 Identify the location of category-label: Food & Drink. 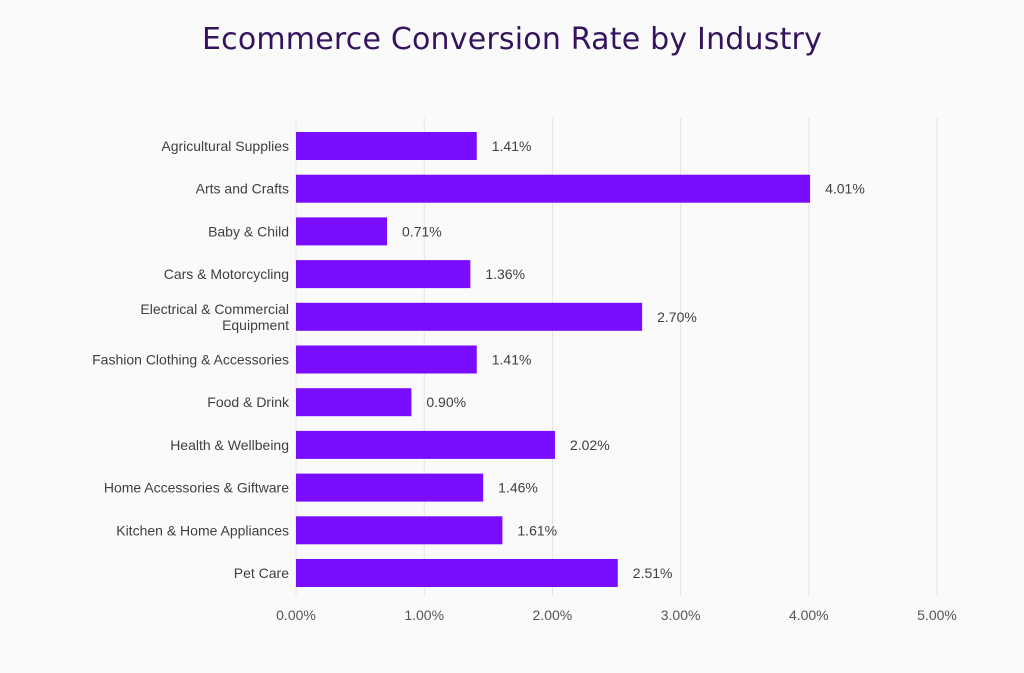
(248, 402).